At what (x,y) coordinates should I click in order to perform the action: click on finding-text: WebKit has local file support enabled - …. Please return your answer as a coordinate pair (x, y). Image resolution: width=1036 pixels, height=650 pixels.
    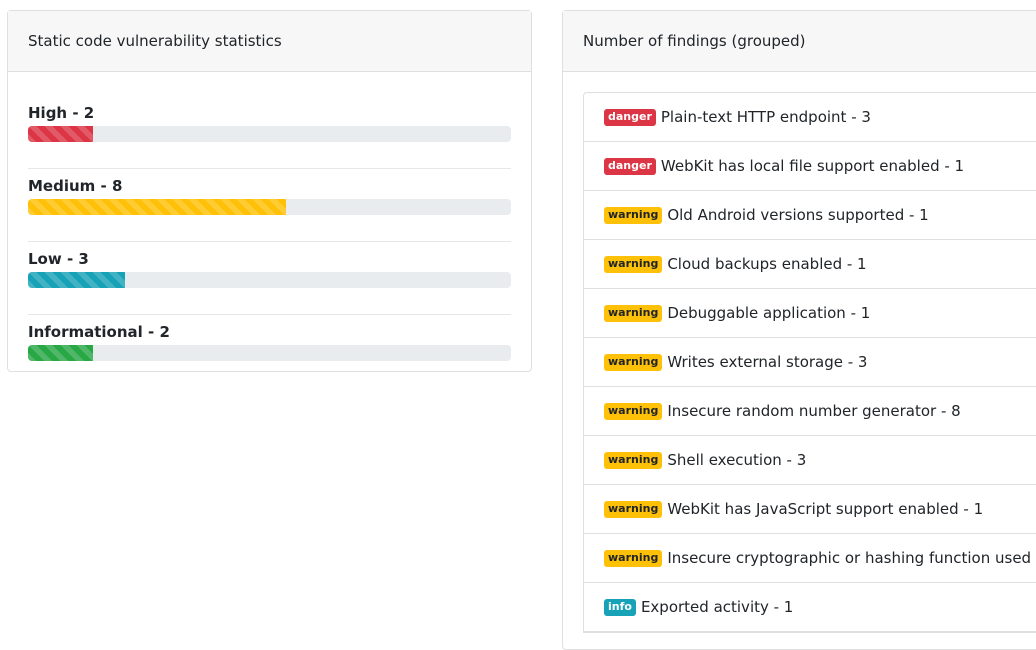
    Looking at the image, I should click on (812, 166).